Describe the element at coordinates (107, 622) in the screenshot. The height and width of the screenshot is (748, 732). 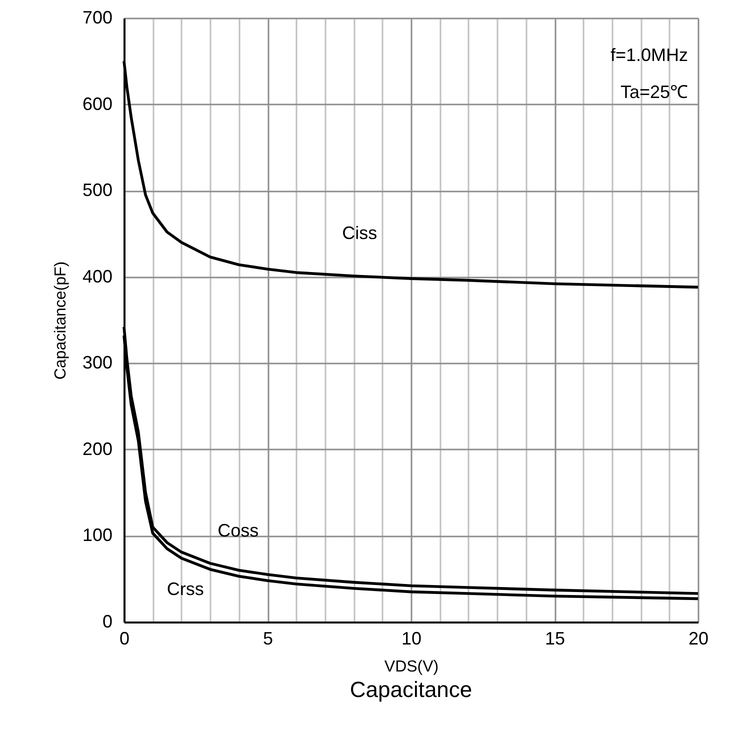
I see `y-tick-label: 0` at that location.